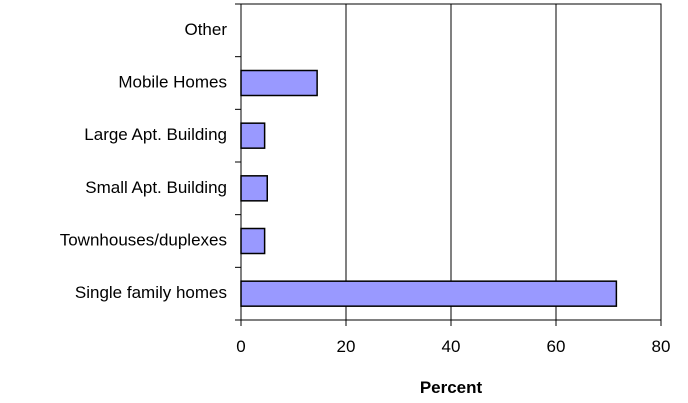 This screenshot has width=688, height=403. Describe the element at coordinates (155, 134) in the screenshot. I see `category-label: Large Apt. Building` at that location.